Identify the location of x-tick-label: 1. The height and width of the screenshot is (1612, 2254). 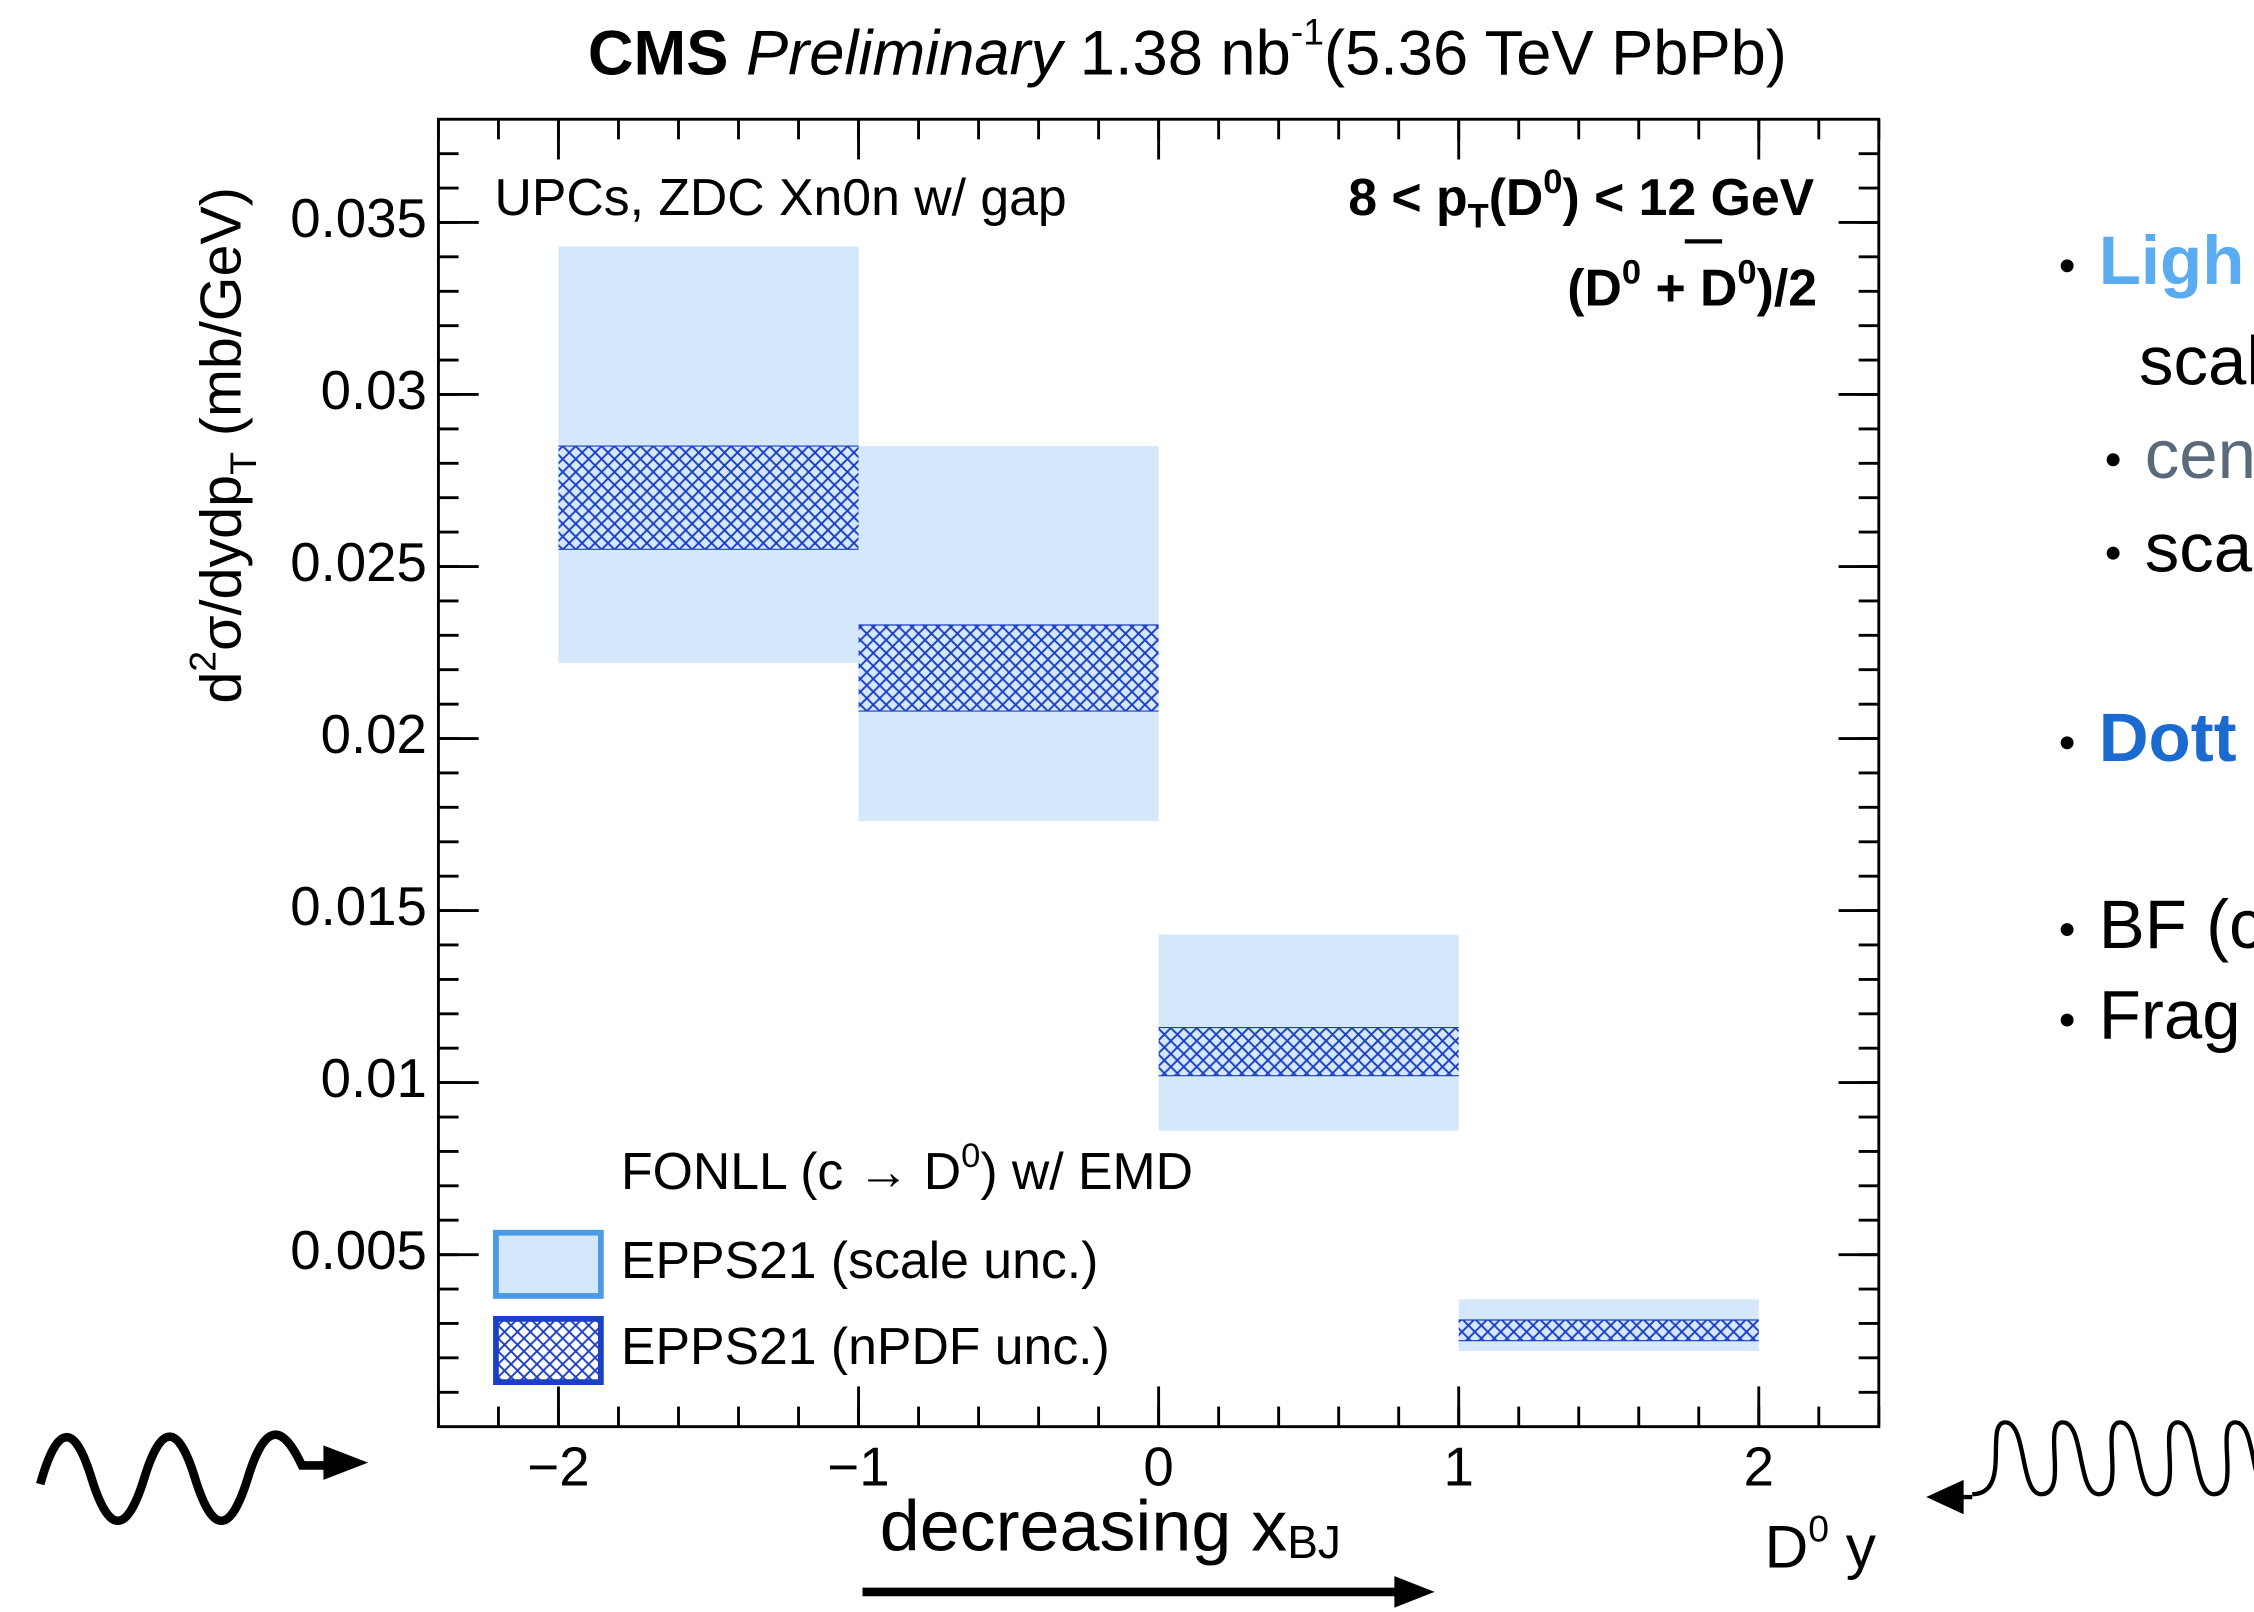
(1459, 1467).